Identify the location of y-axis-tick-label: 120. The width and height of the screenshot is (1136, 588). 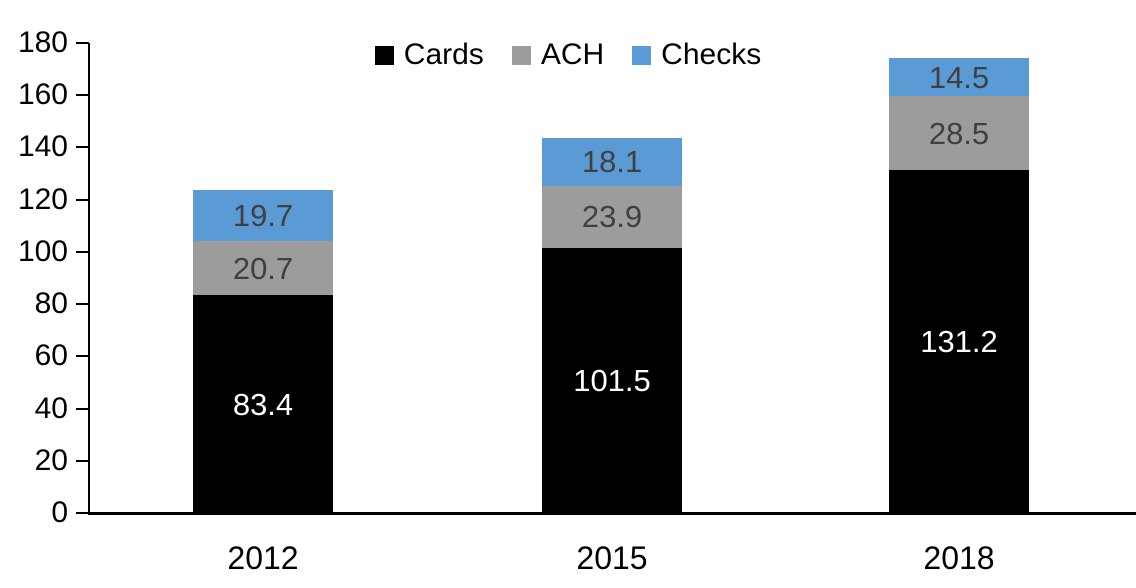
(42, 199).